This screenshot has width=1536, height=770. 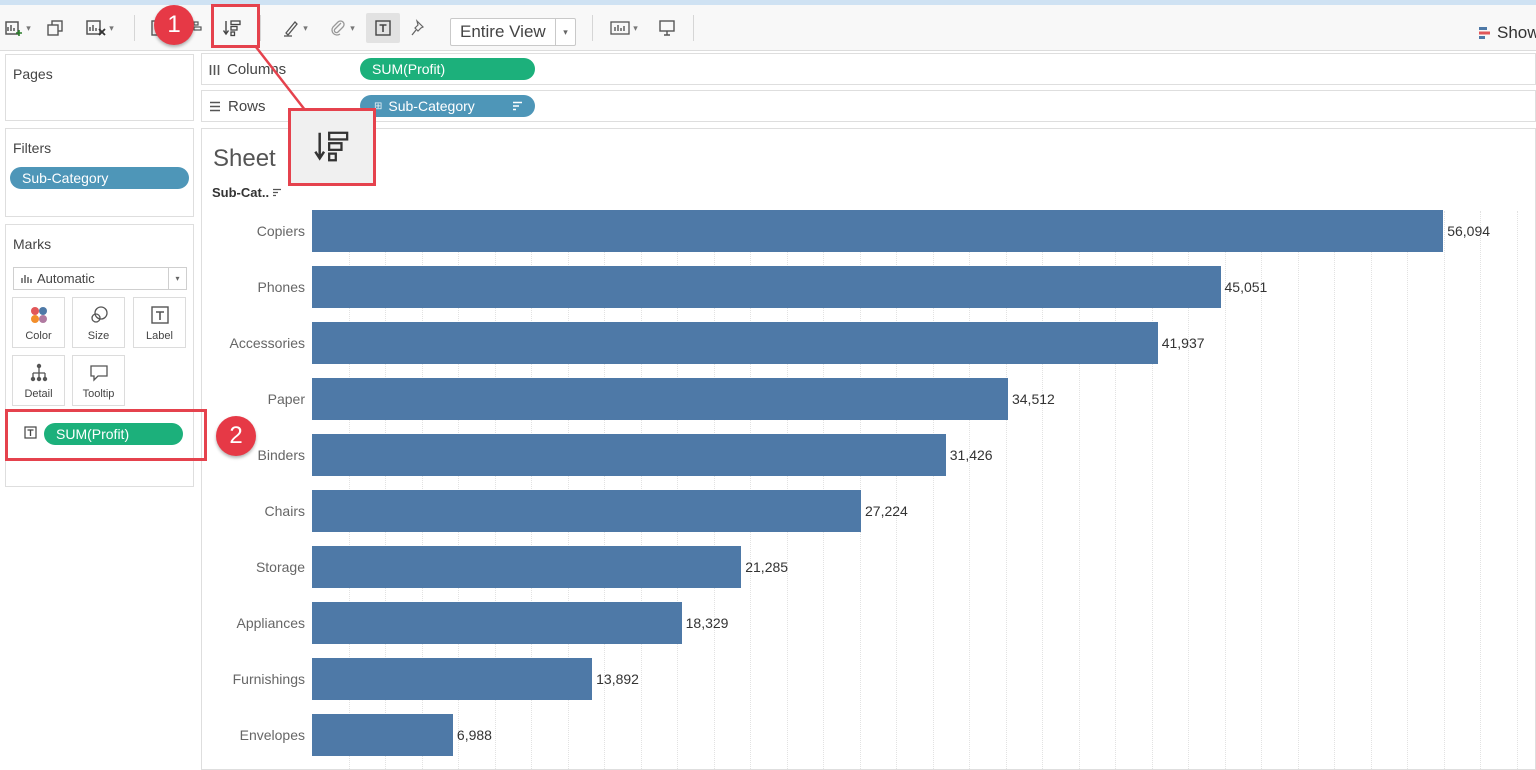 I want to click on sheet-title: Sheet, so click(x=244, y=158).